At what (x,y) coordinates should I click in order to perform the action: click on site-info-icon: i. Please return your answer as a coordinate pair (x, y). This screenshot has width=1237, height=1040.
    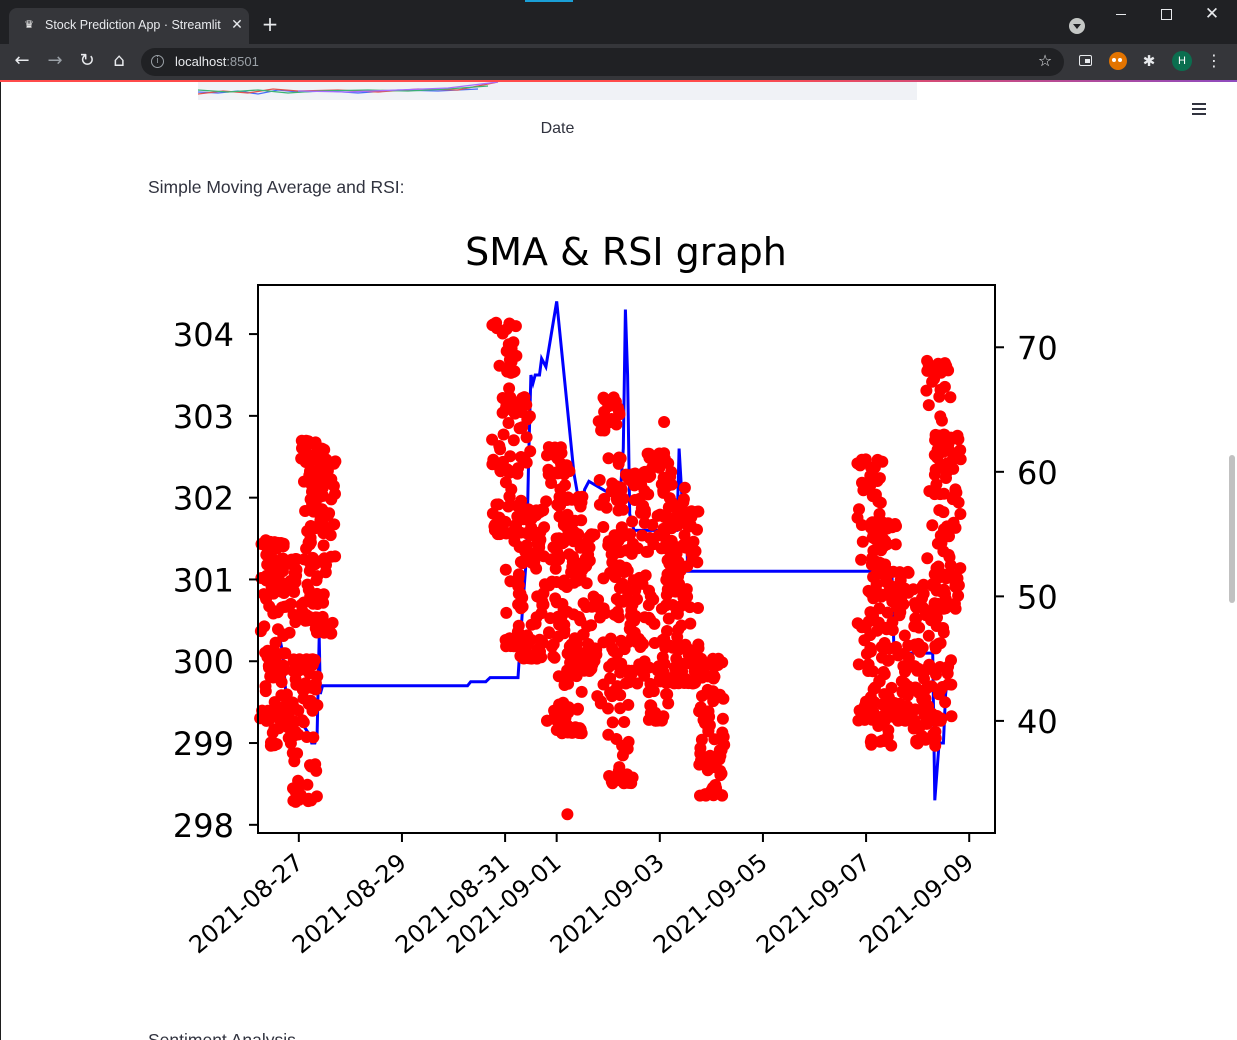
    Looking at the image, I should click on (157, 61).